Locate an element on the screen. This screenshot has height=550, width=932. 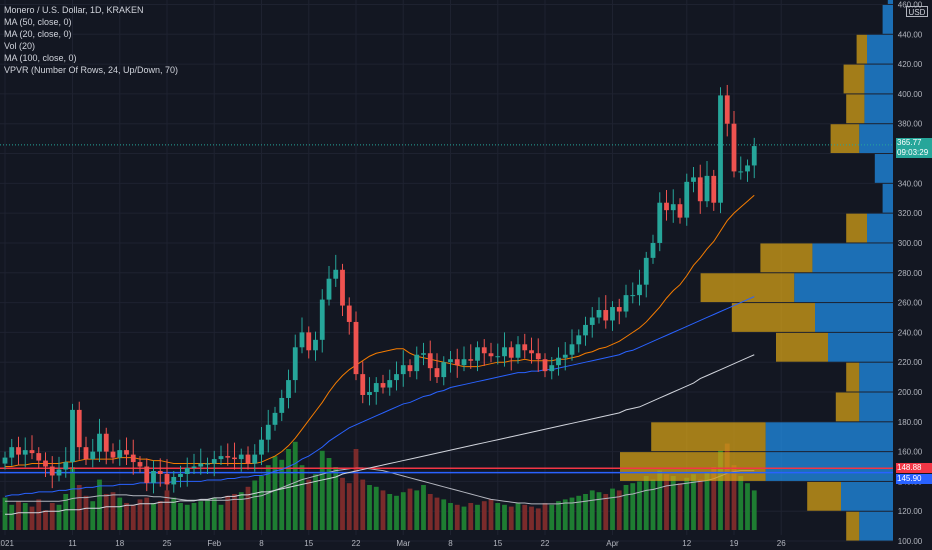
y-tick-label: 440.00 is located at coordinates (910, 34).